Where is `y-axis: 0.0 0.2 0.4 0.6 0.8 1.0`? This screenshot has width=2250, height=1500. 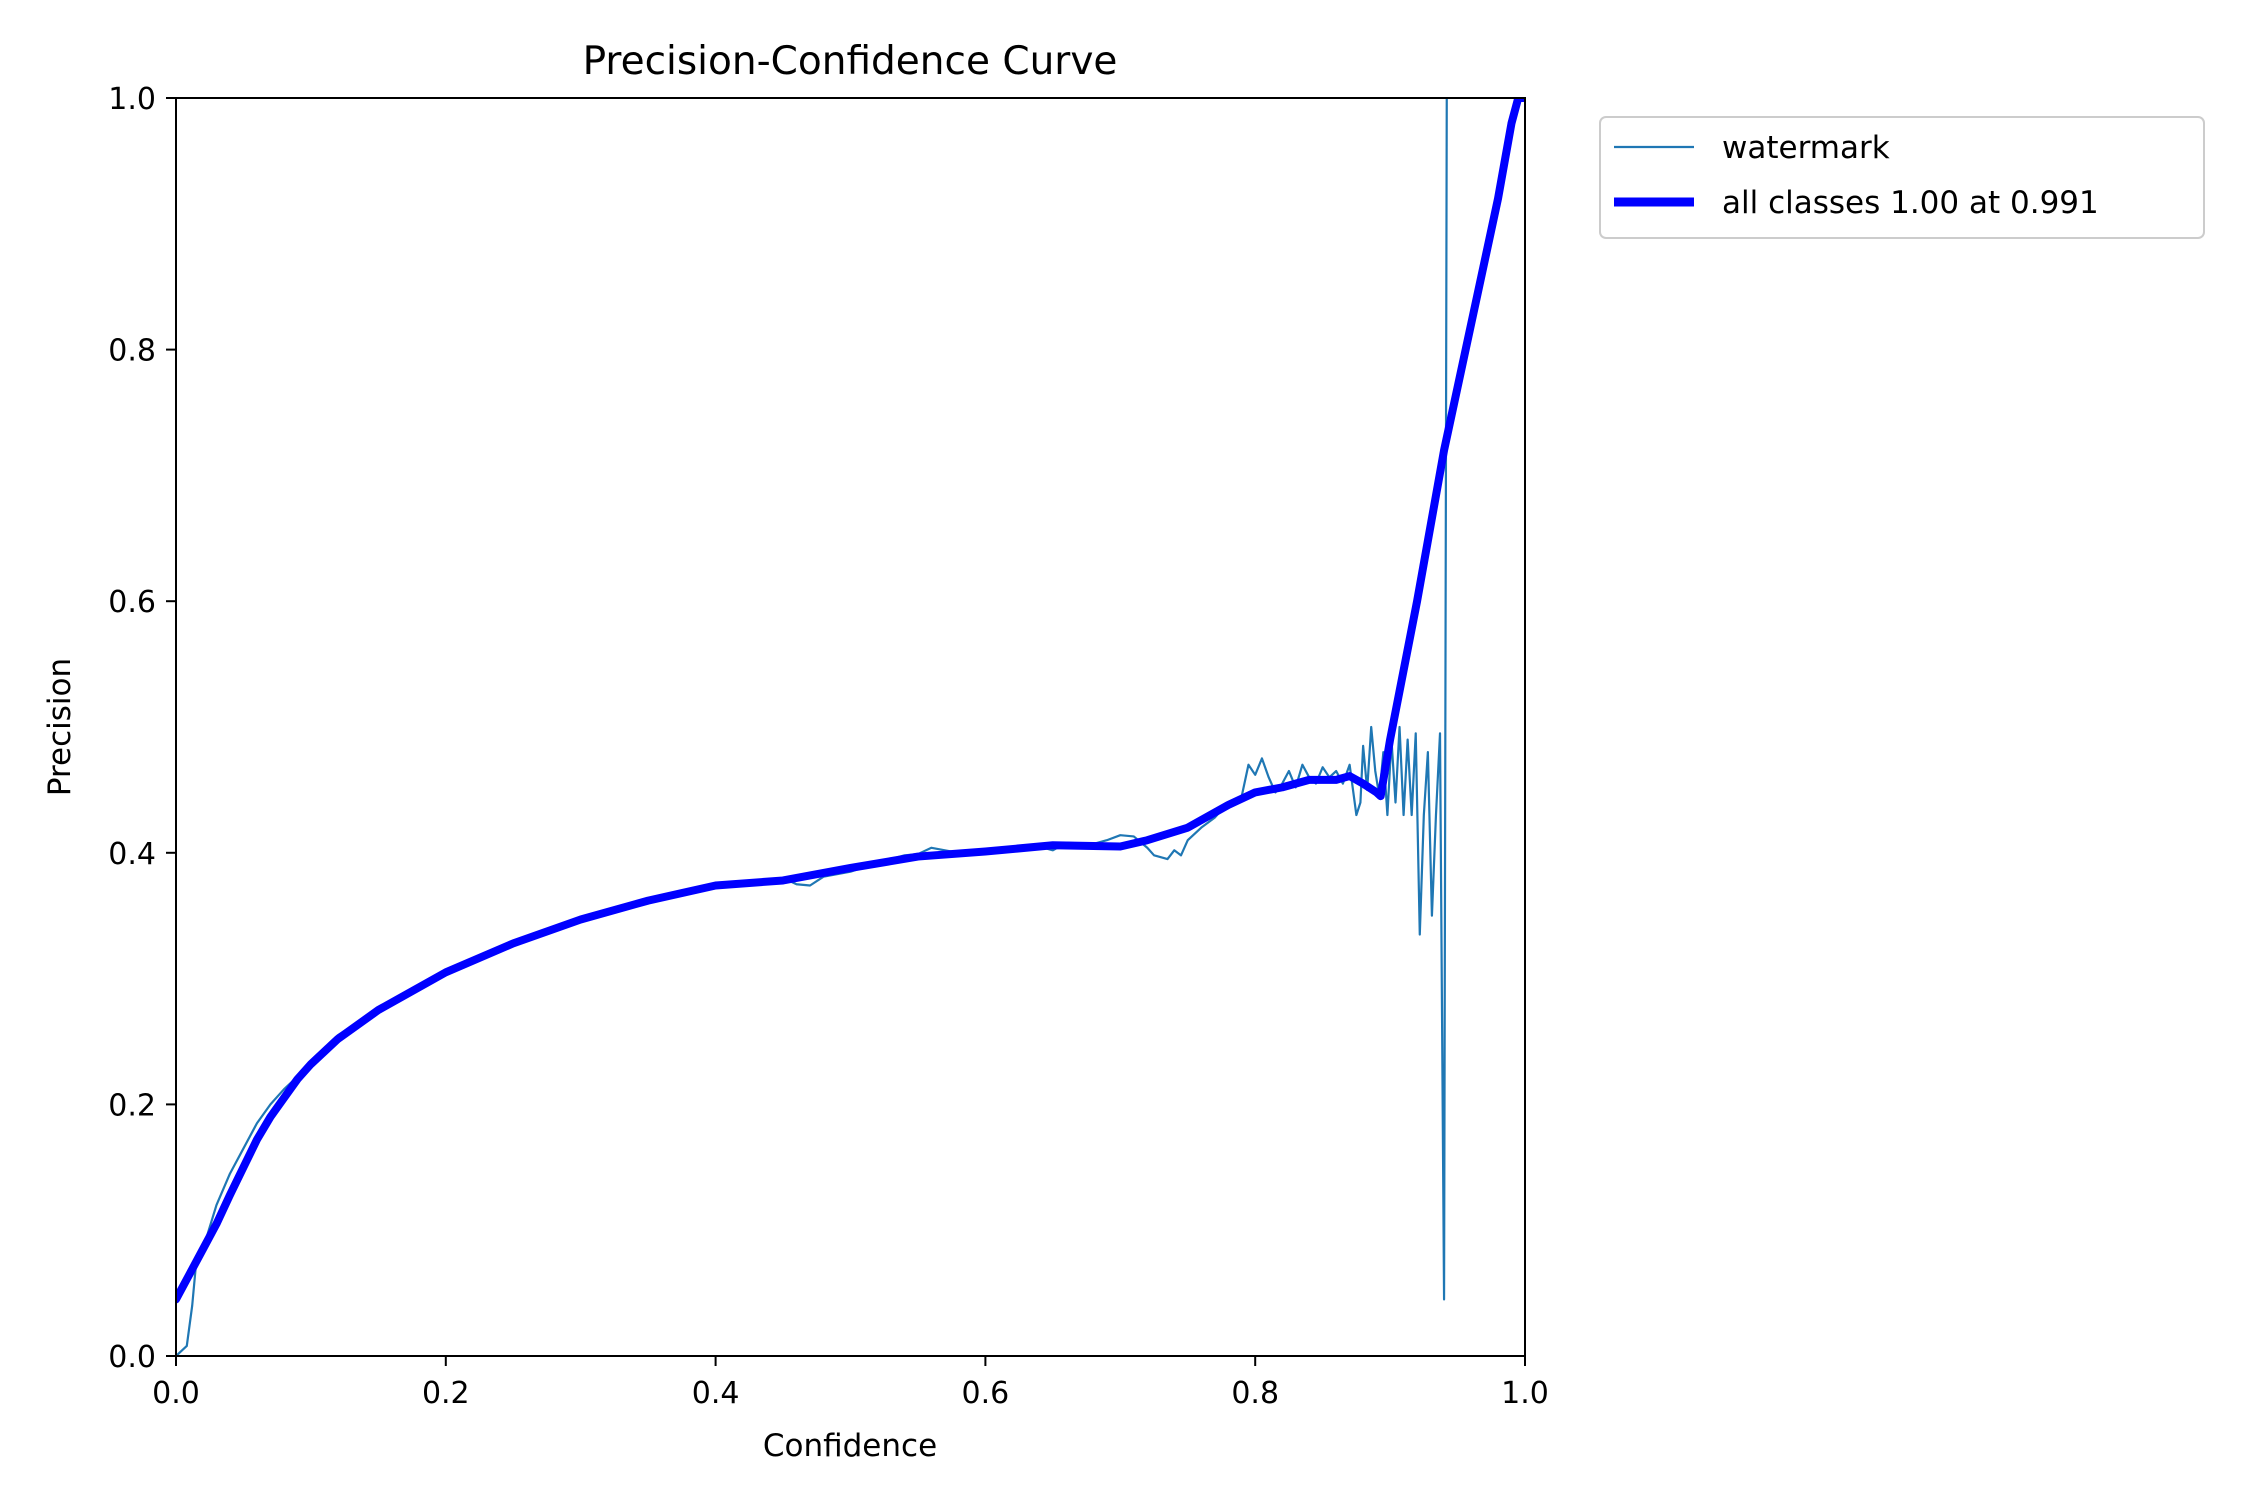
y-axis: 0.0 0.2 0.4 0.6 0.8 1.0 is located at coordinates (142, 728).